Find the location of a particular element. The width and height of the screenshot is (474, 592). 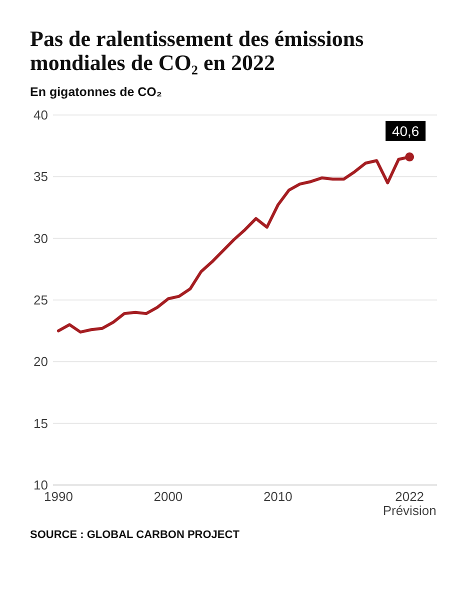

y-tick-label: 40 is located at coordinates (41, 115).